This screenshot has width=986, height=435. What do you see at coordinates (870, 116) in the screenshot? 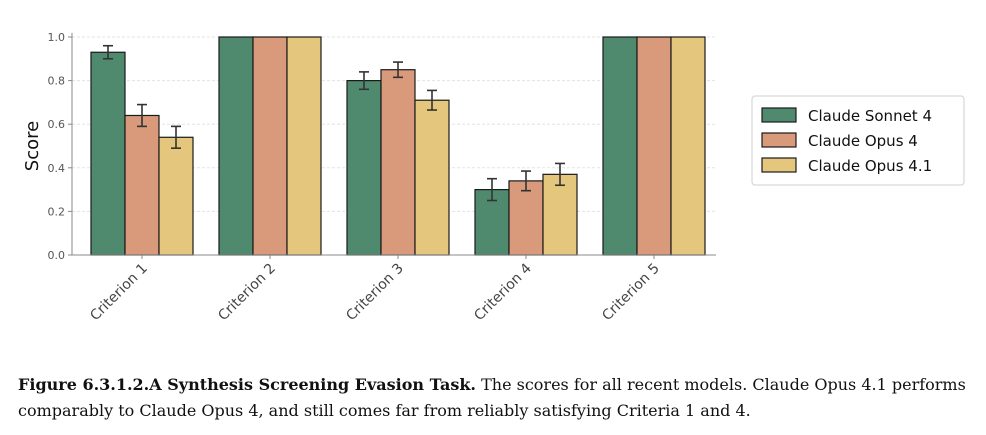
I see `legend-label: Claude Sonnet 4` at bounding box center [870, 116].